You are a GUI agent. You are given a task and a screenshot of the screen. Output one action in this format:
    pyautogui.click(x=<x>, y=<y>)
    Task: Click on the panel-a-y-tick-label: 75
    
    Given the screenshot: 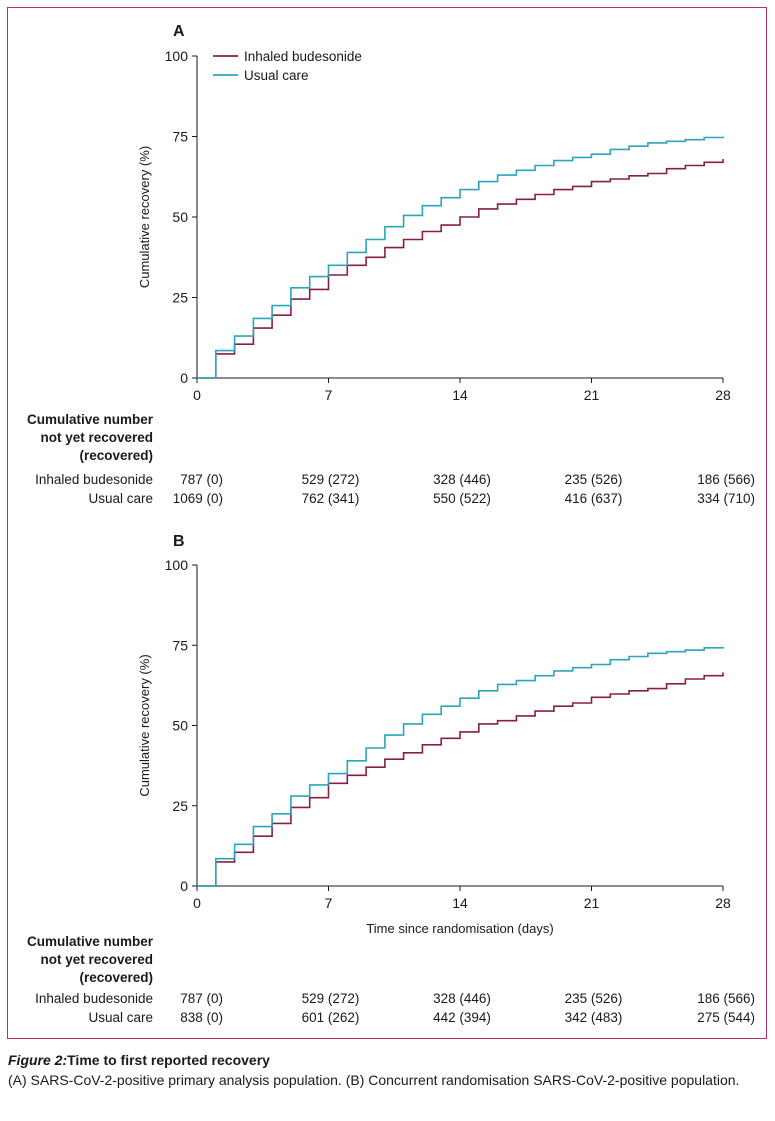 What is the action you would take?
    pyautogui.click(x=180, y=137)
    